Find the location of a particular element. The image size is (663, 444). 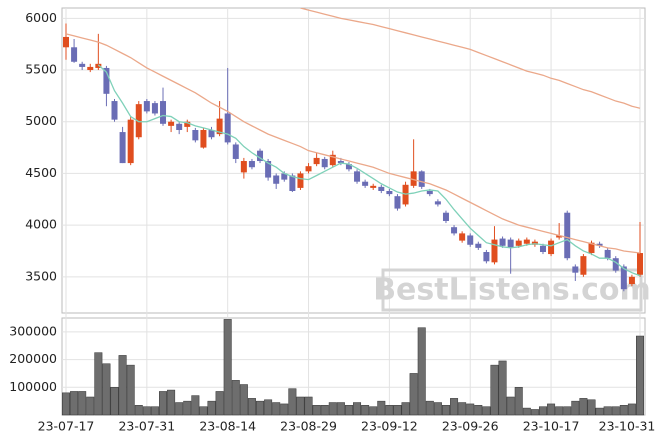

x-tick-label: 23-09-26 is located at coordinates (470, 426).